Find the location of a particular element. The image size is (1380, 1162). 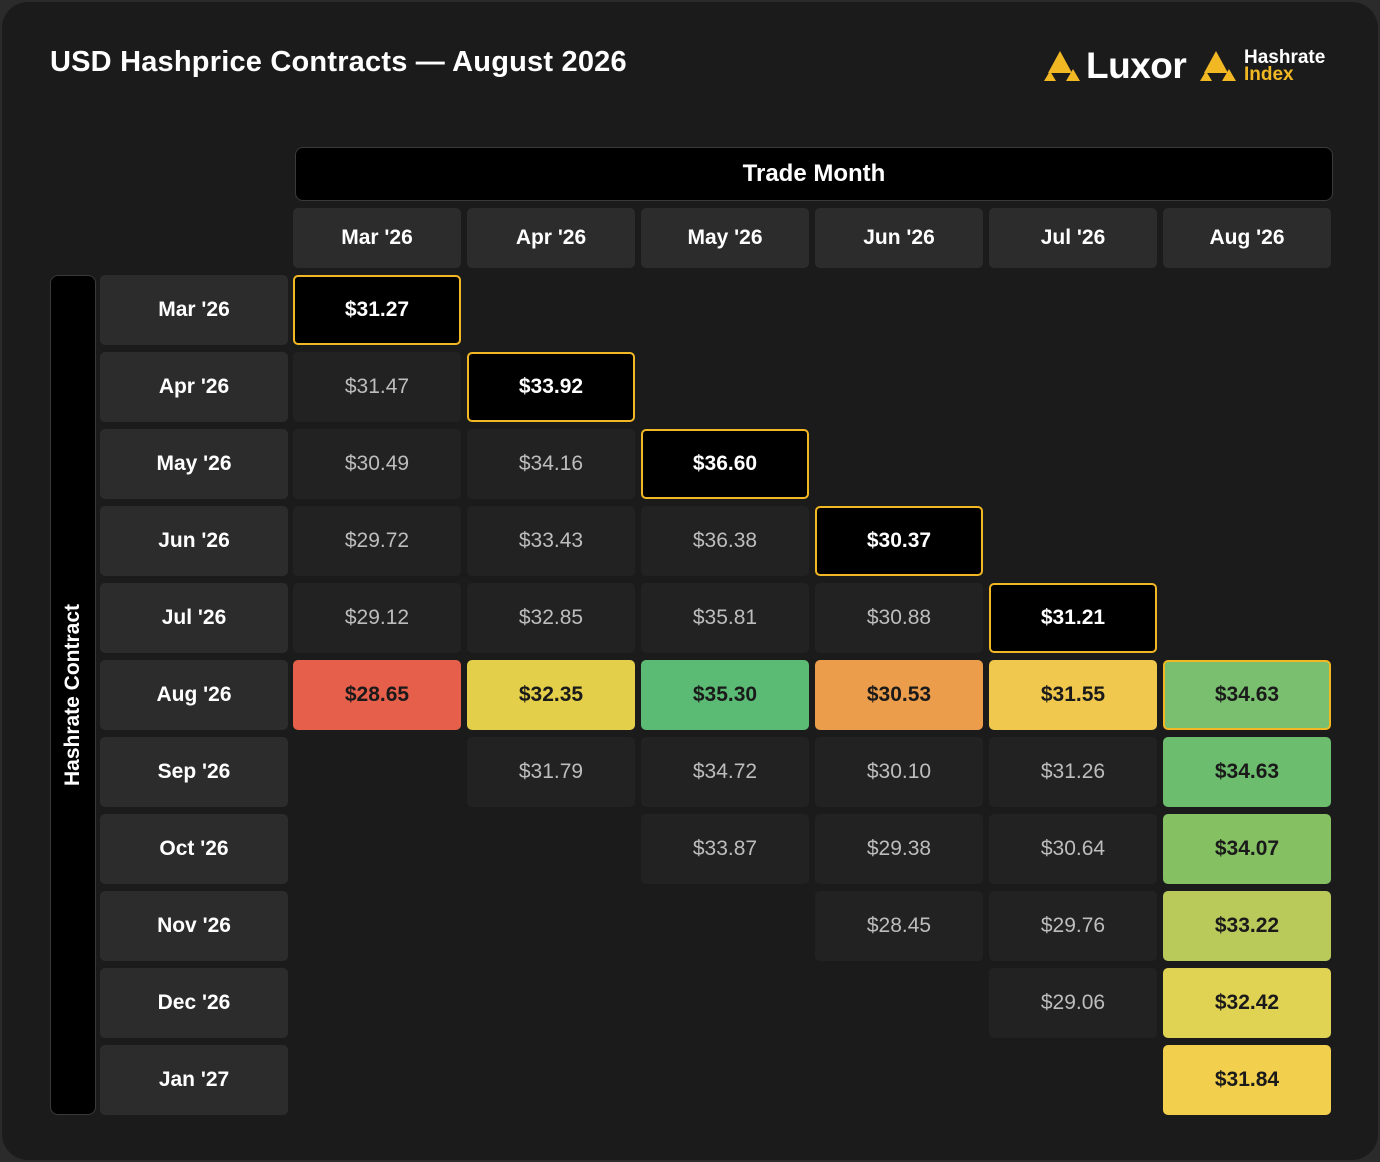

price-cell: $36.38 is located at coordinates (725, 541).